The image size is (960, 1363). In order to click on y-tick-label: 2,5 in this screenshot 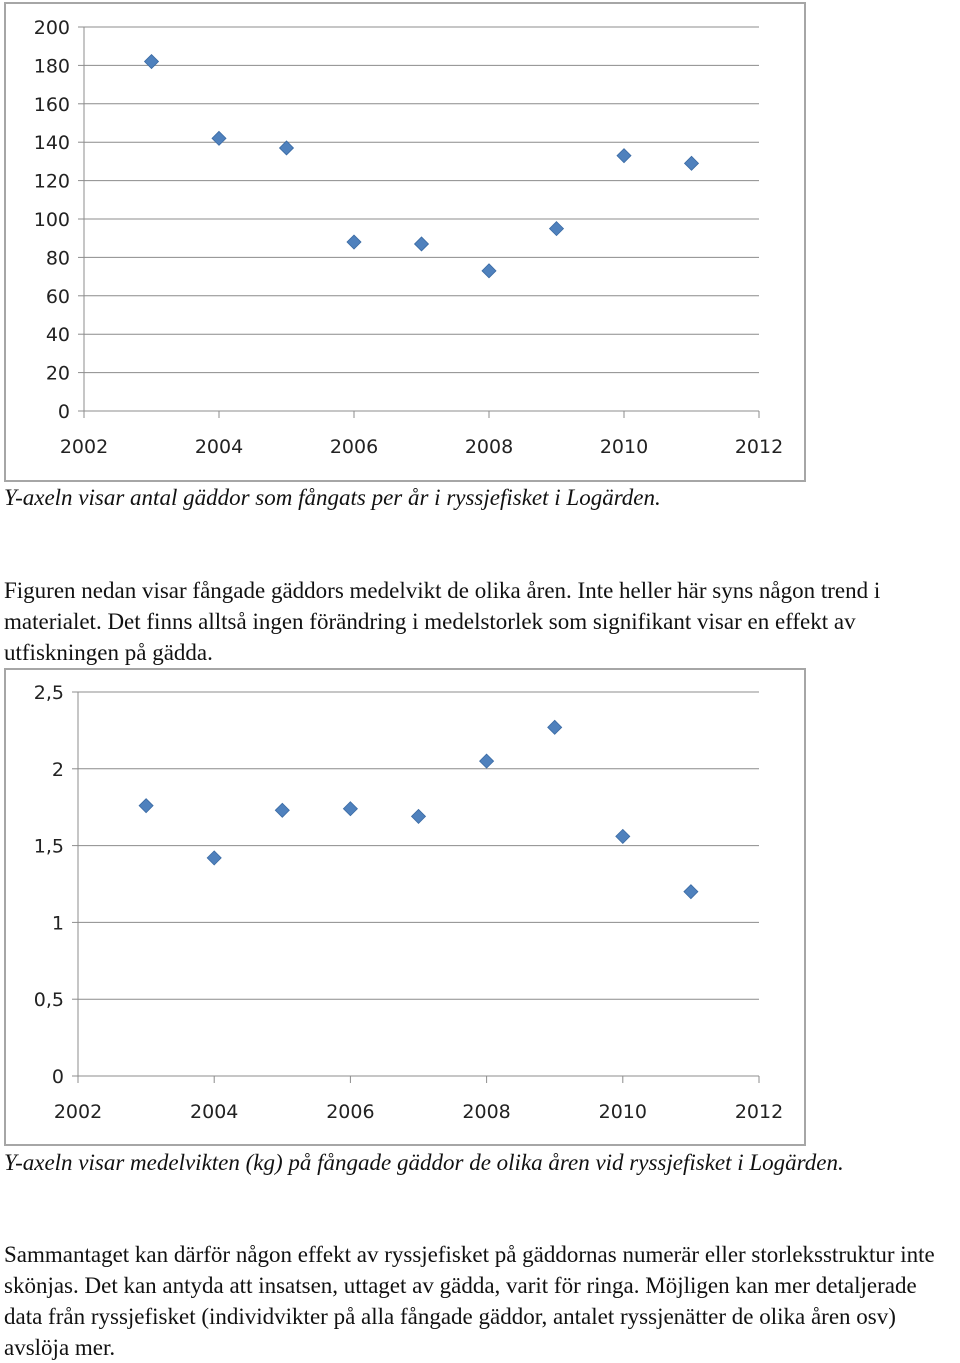, I will do `click(49, 693)`.